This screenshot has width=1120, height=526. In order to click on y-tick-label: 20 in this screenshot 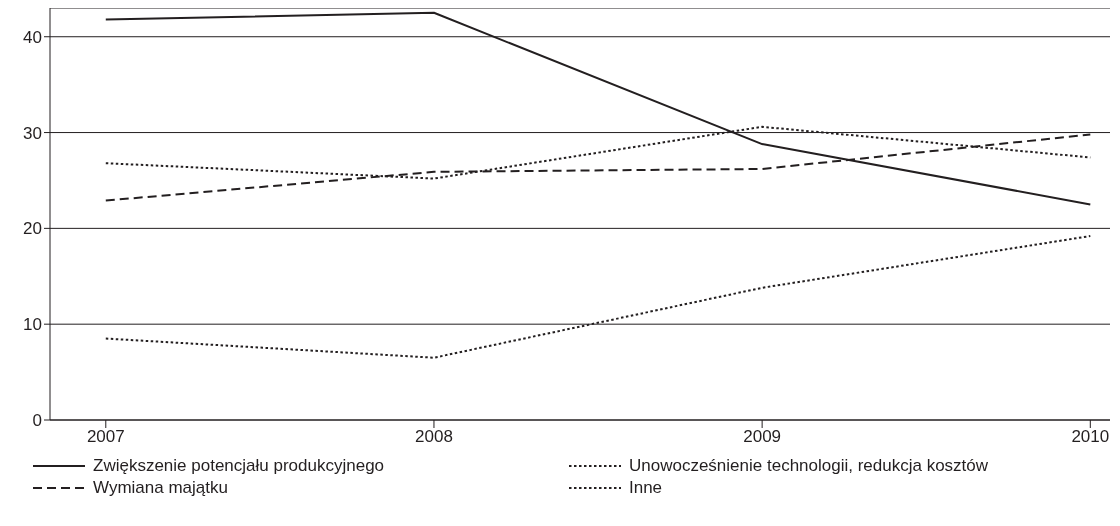, I will do `click(32, 229)`.